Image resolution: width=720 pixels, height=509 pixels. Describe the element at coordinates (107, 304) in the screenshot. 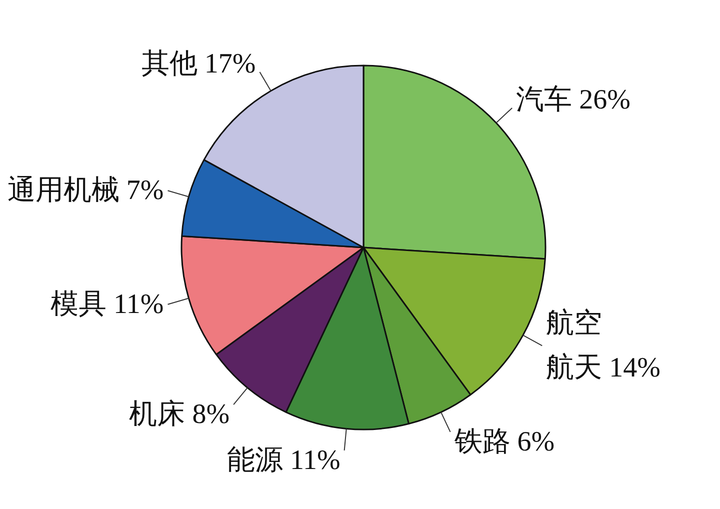

I see `slice-label: 模具 11%` at that location.